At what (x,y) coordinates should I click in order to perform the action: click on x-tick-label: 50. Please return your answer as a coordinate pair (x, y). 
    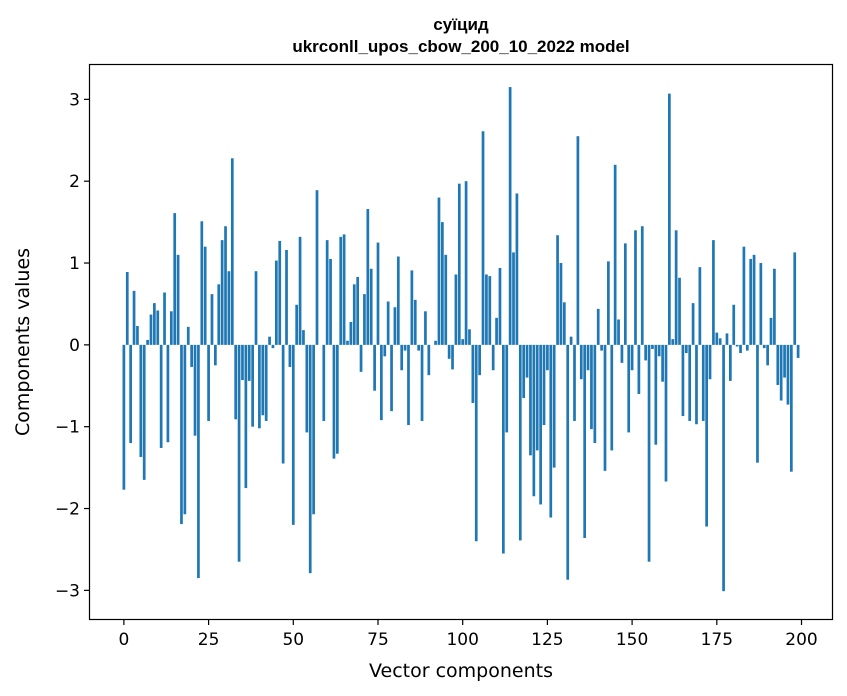
    Looking at the image, I should click on (293, 640).